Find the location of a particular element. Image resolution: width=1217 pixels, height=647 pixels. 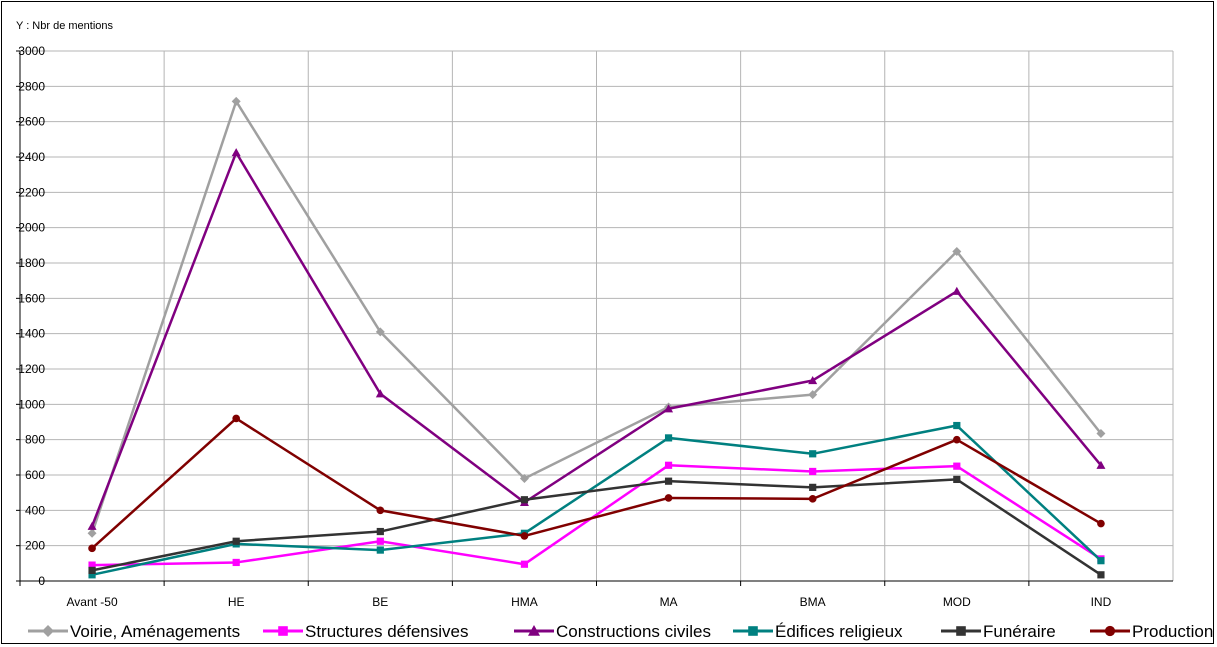

legend-item: Production is located at coordinates (1151, 631).